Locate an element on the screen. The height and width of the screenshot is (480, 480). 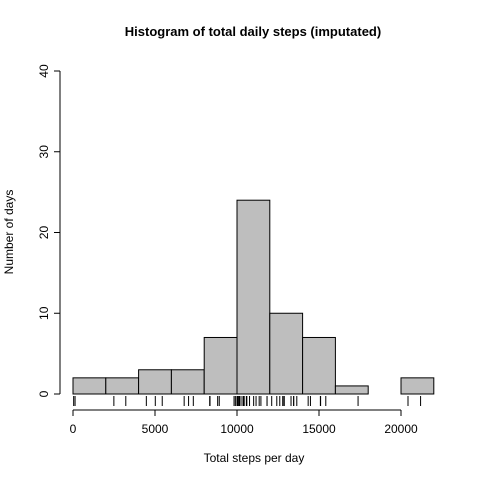
x-axis: 0 5000 10000 15000 20000 is located at coordinates (244, 422).